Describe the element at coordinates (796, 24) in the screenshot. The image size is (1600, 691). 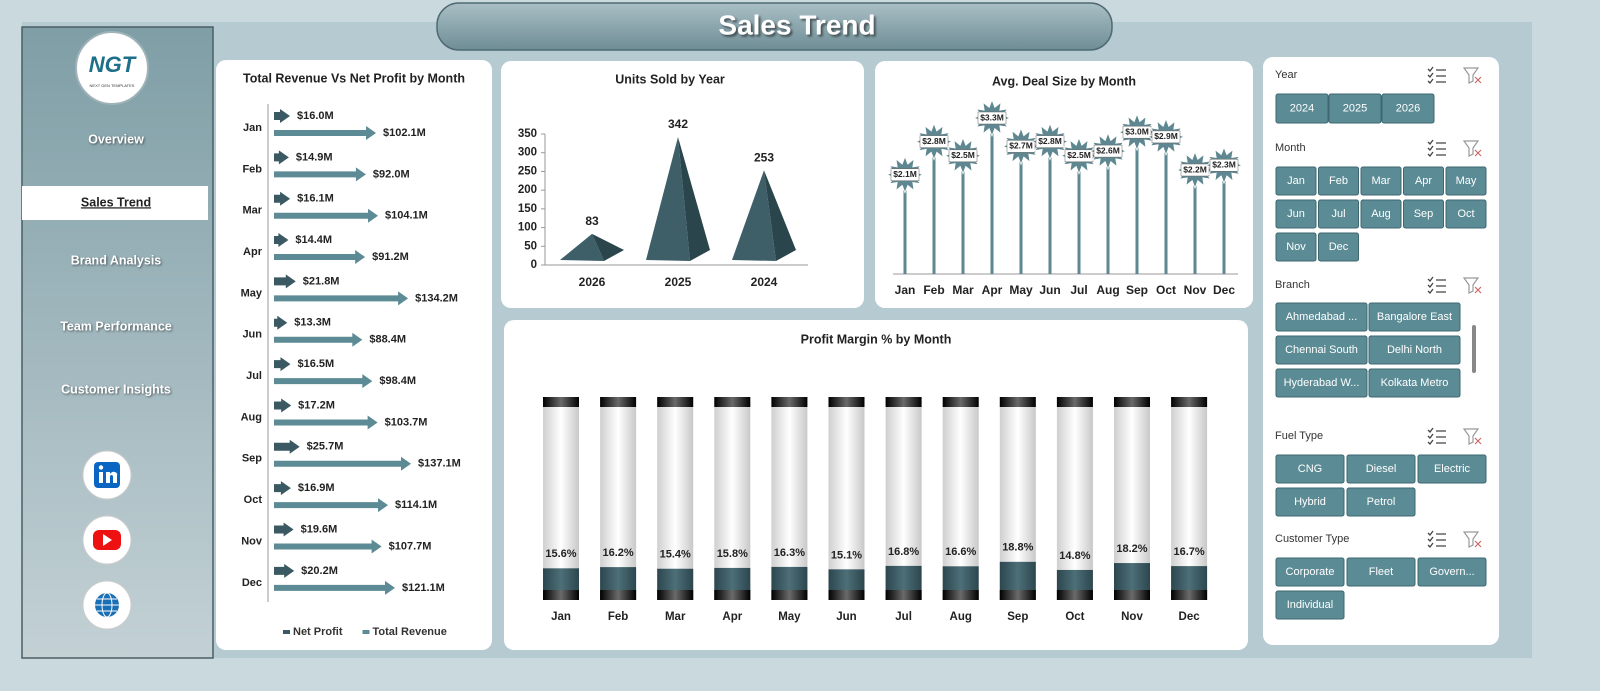
I see `page-title: Sales Trend` at that location.